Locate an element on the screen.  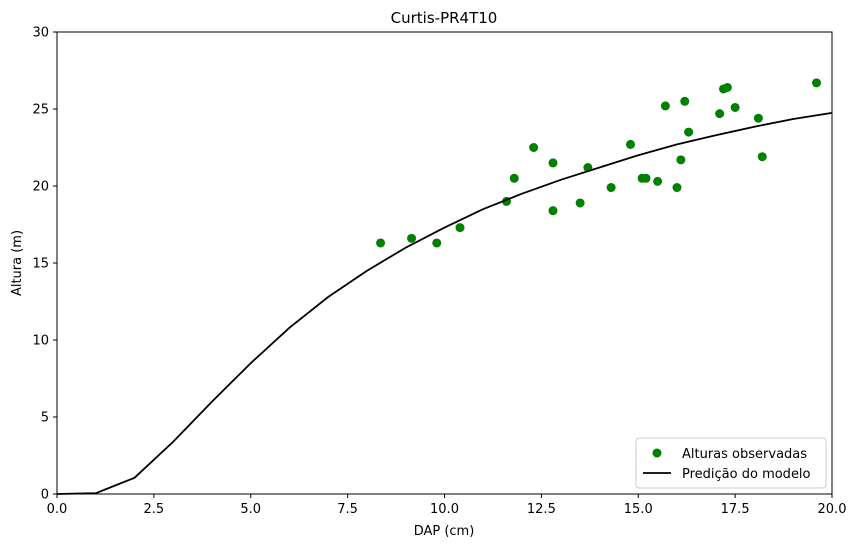
x-tick-label: 17.5 is located at coordinates (735, 509).